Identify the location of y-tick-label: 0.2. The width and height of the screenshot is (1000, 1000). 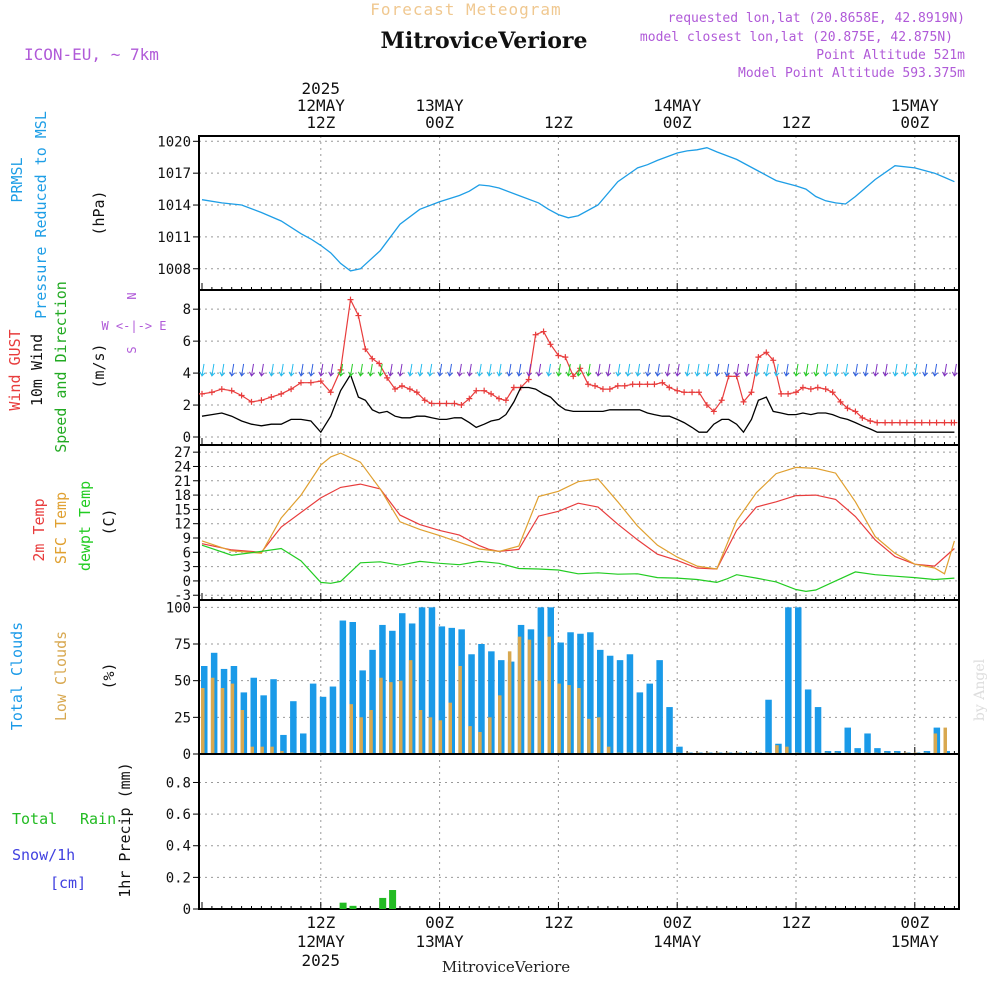
(178, 878).